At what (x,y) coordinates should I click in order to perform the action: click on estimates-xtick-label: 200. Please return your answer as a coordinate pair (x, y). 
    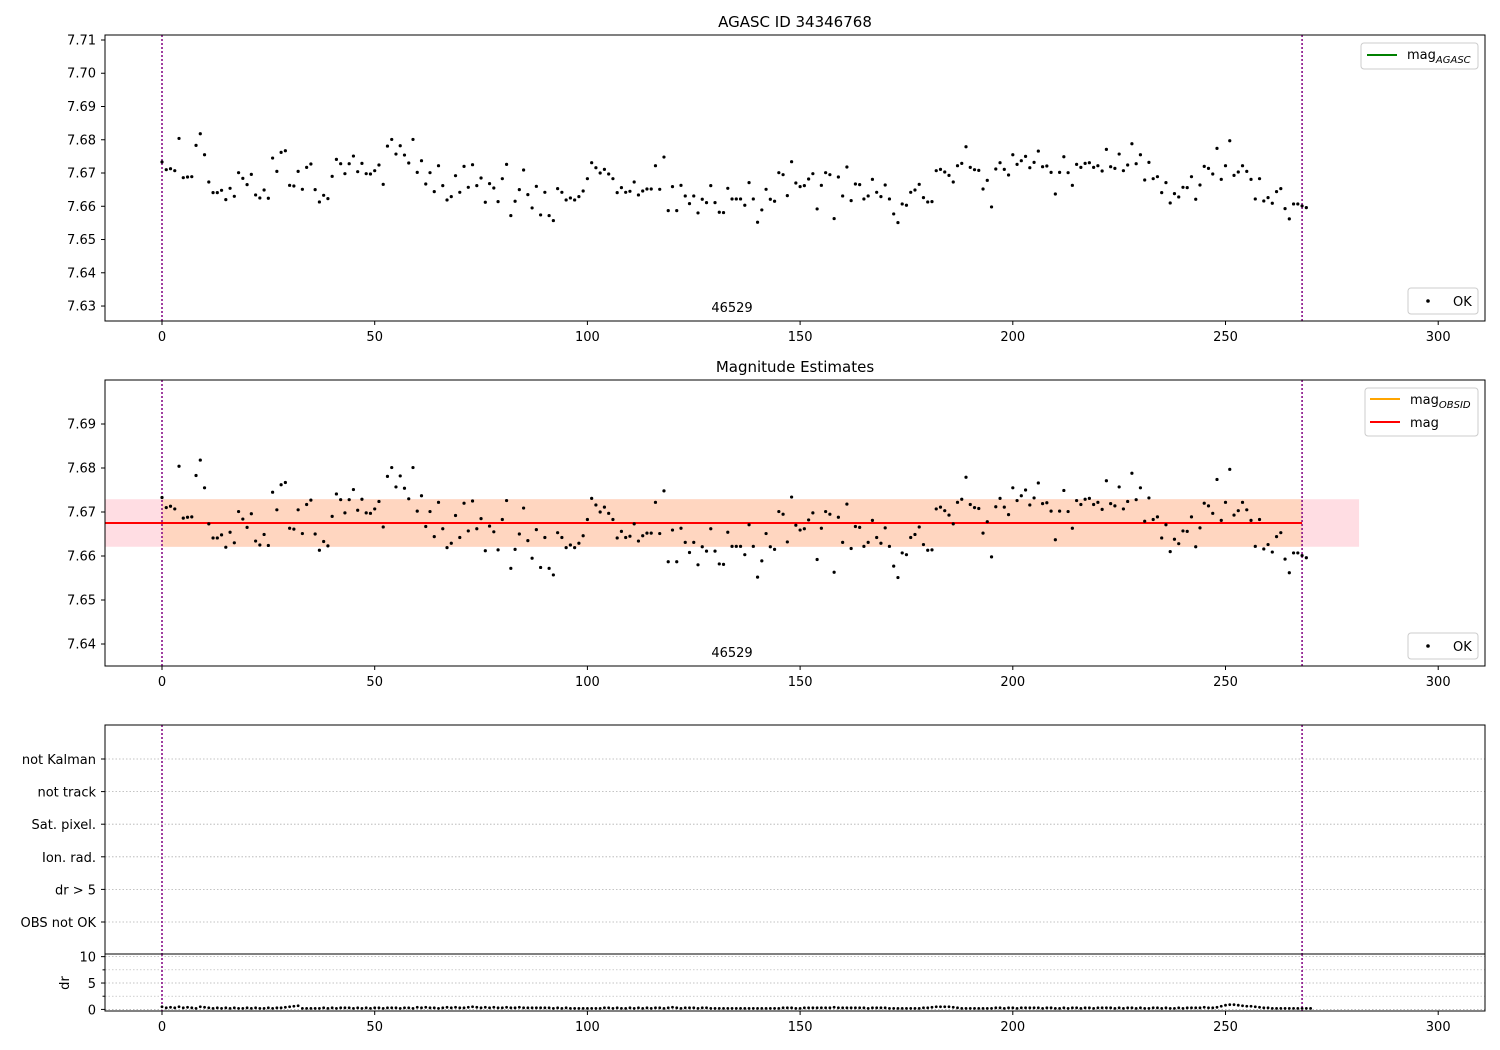
    Looking at the image, I should click on (1012, 682).